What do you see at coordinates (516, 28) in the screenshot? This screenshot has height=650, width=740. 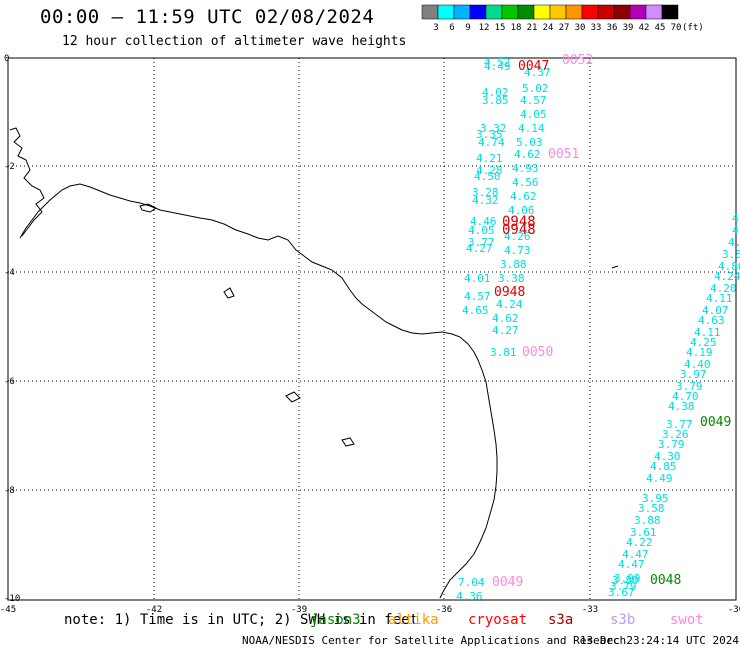 I see `colorbar-tick-label: 18` at bounding box center [516, 28].